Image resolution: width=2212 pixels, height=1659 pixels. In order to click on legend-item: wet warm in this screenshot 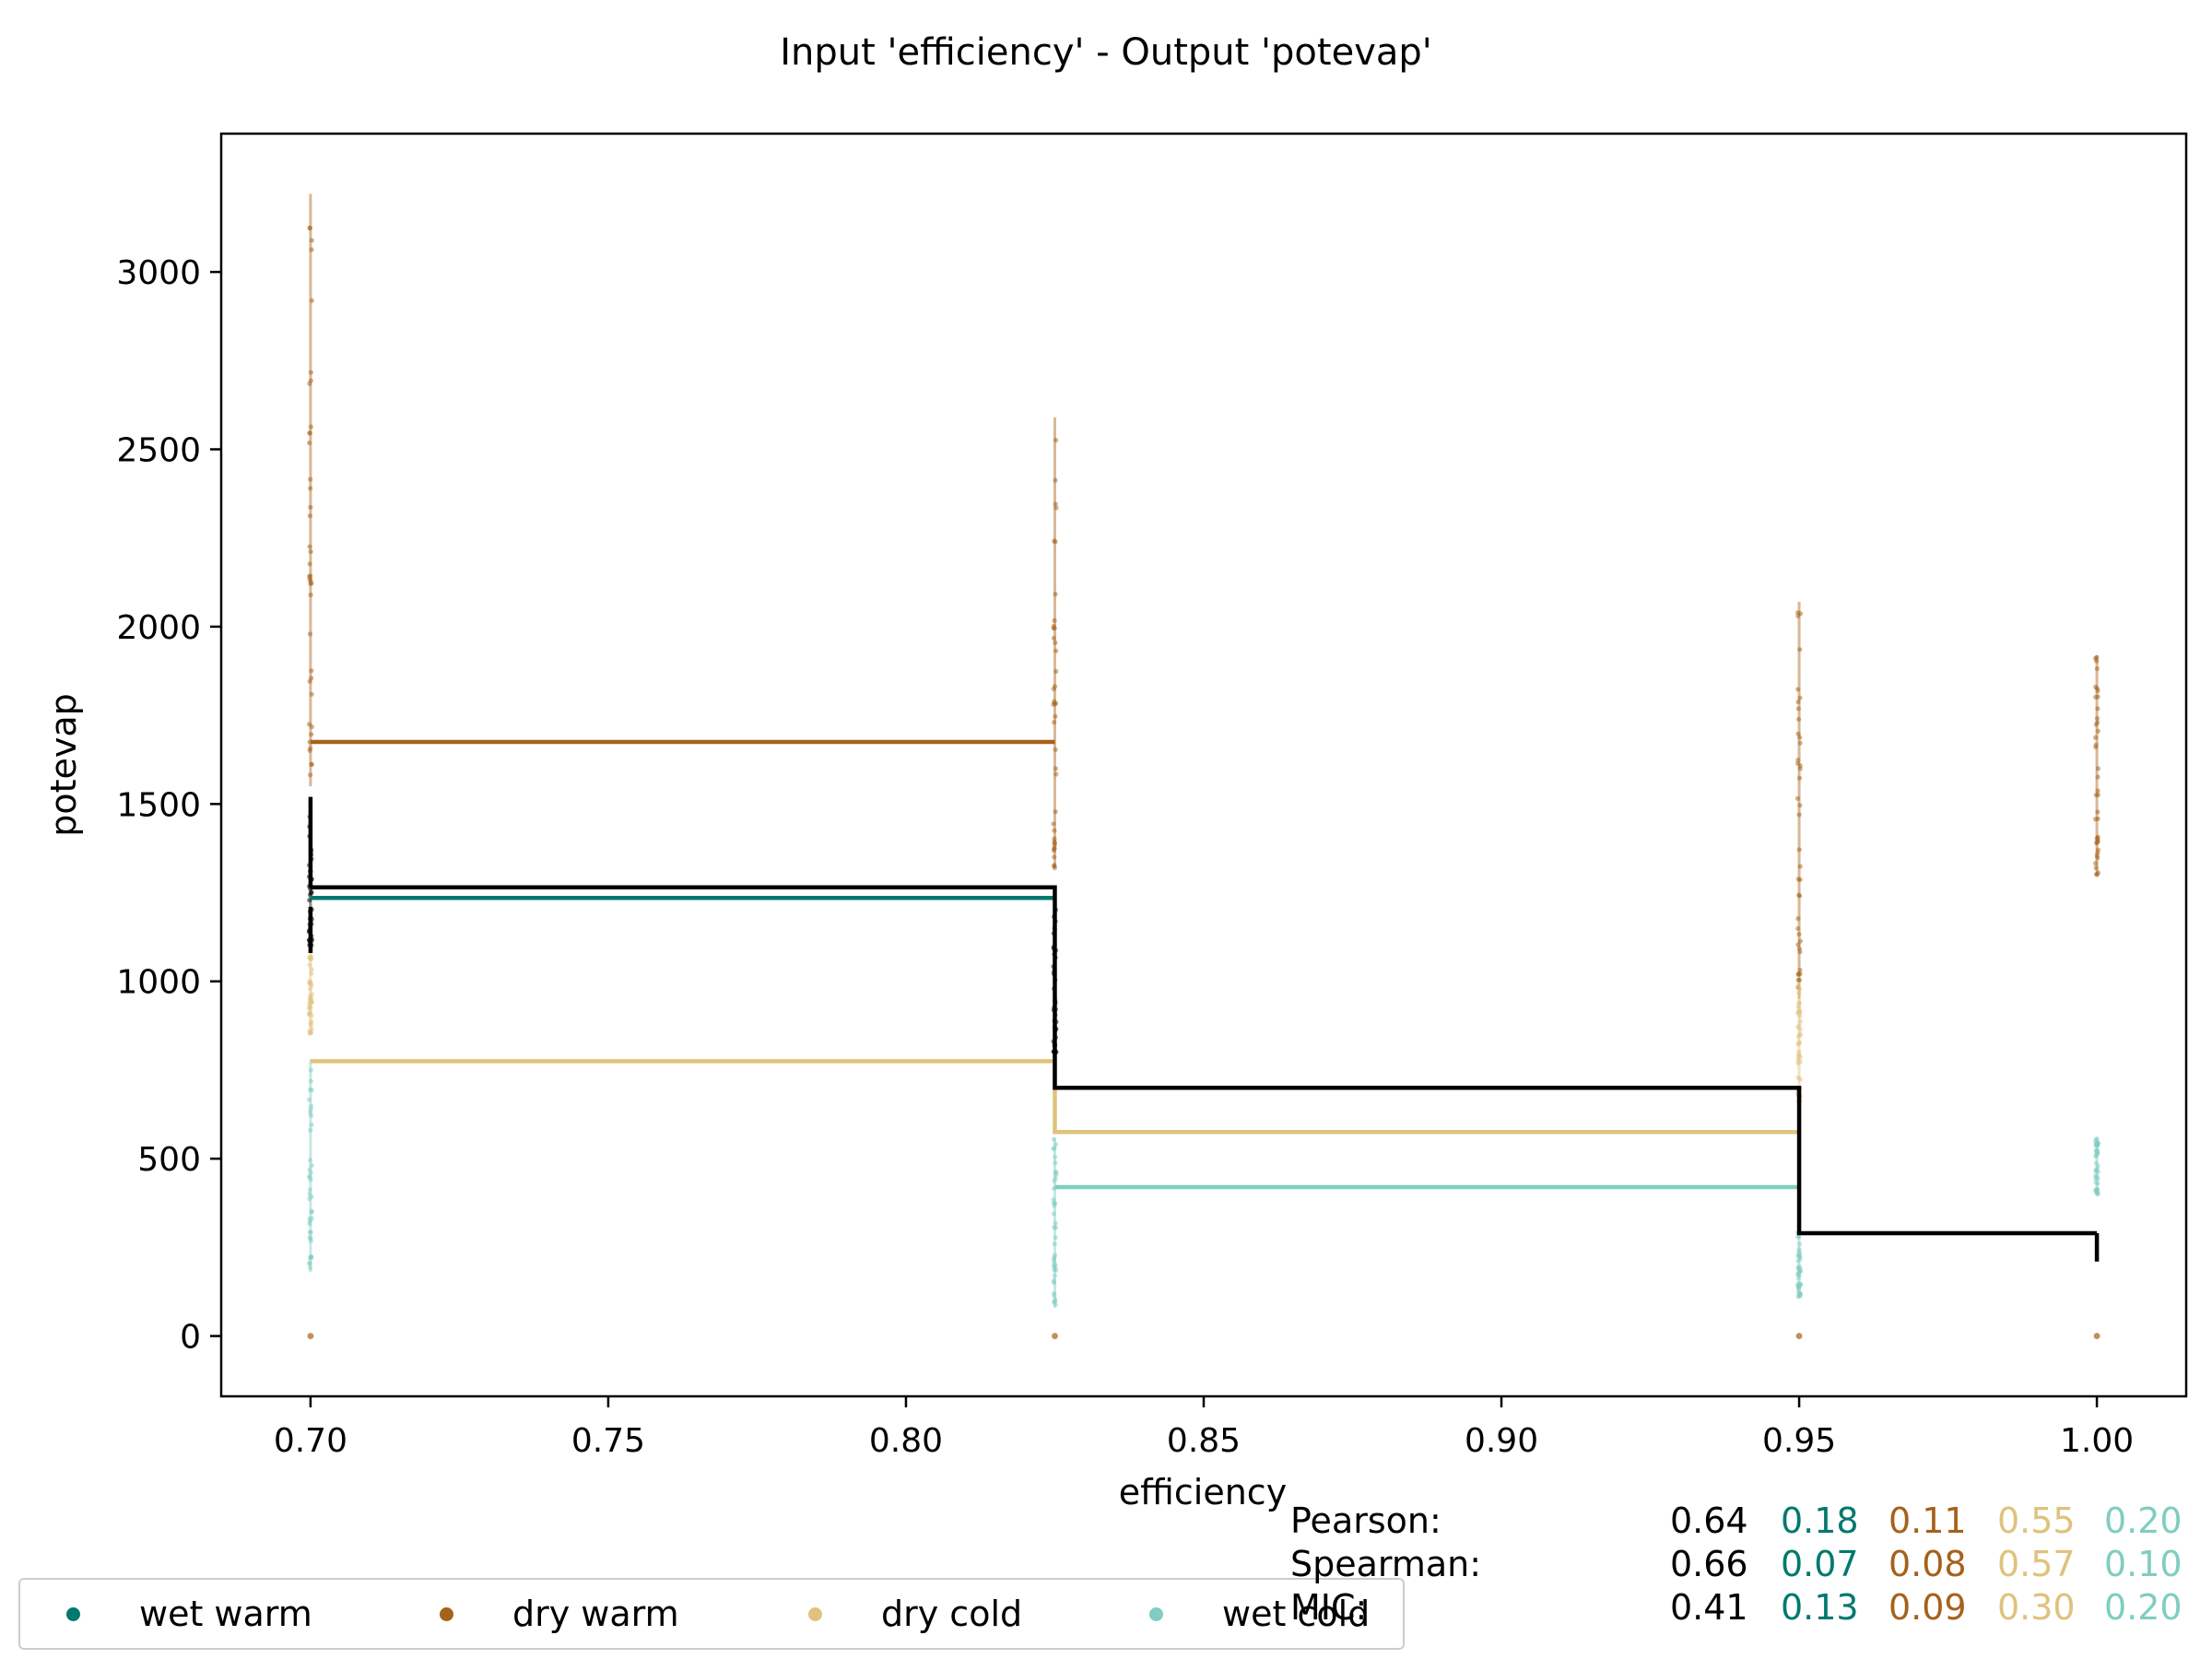, I will do `click(189, 1614)`.